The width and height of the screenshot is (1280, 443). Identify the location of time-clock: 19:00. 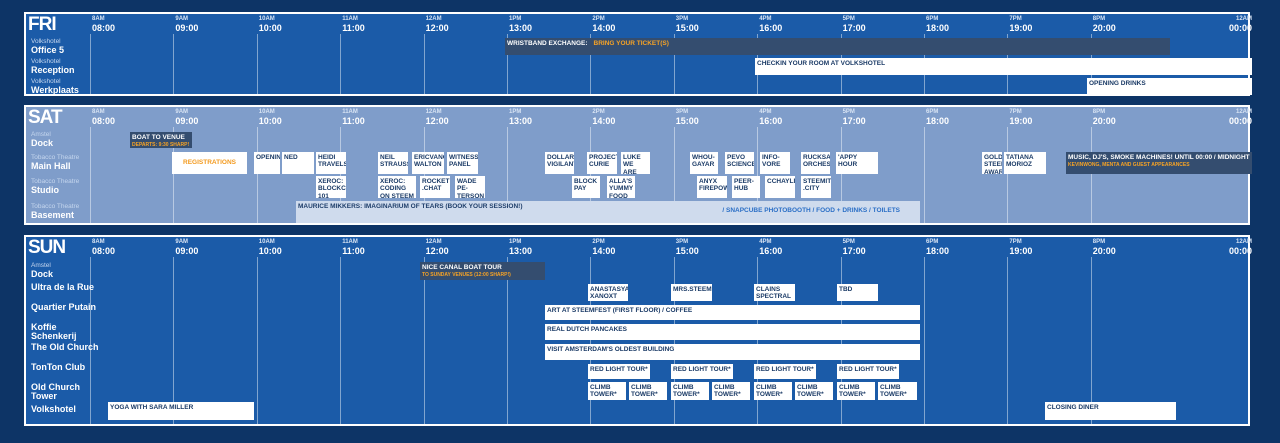
(1021, 251).